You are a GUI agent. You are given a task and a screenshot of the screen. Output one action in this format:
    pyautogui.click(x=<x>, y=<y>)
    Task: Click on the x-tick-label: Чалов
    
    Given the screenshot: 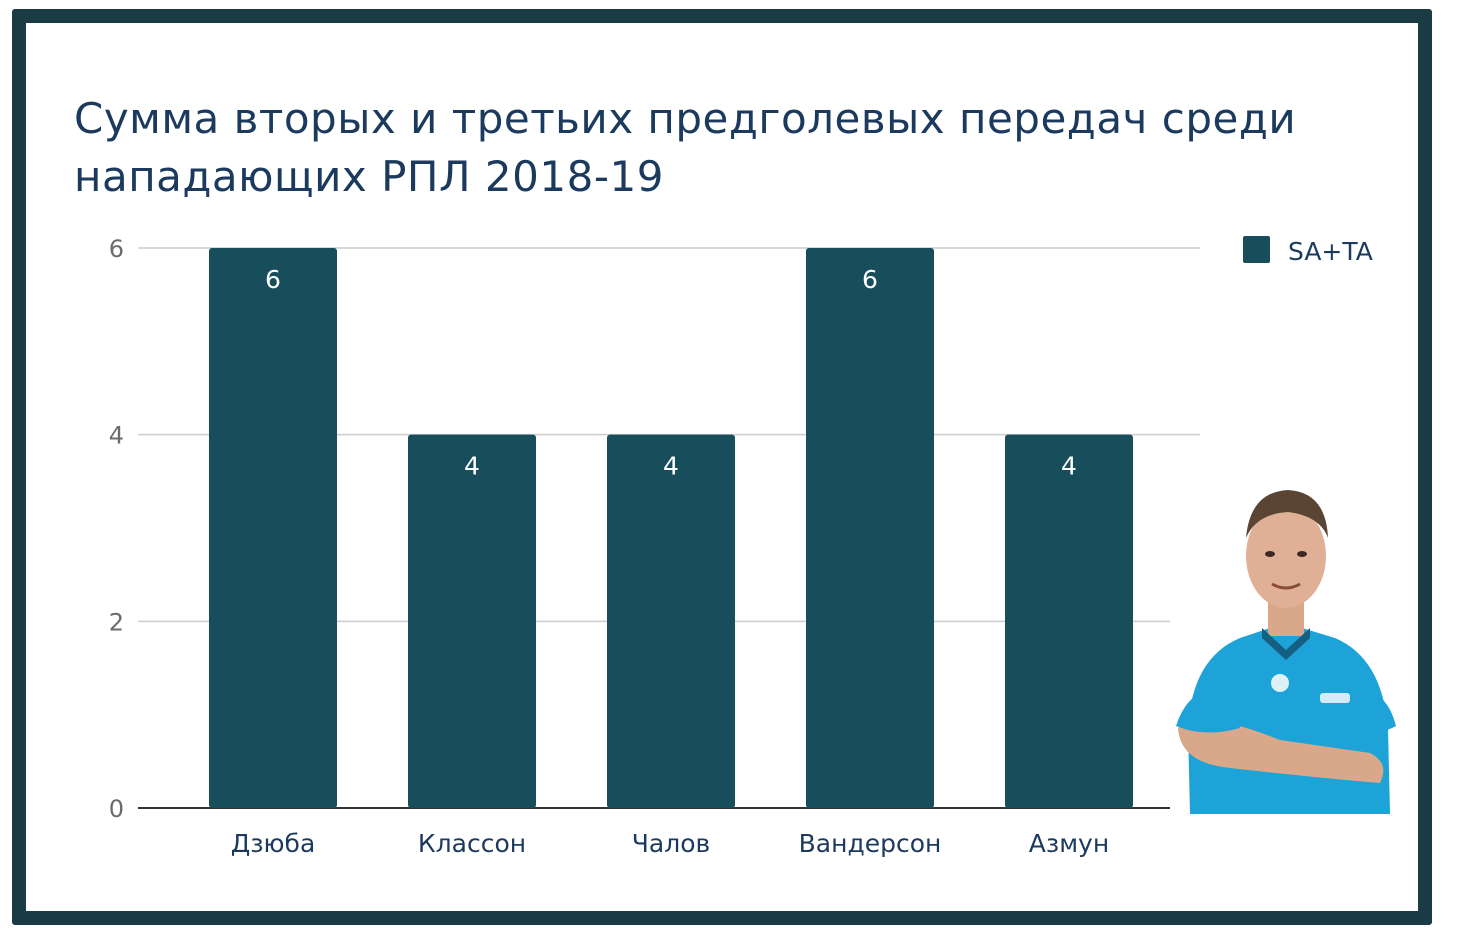 What is the action you would take?
    pyautogui.click(x=671, y=843)
    